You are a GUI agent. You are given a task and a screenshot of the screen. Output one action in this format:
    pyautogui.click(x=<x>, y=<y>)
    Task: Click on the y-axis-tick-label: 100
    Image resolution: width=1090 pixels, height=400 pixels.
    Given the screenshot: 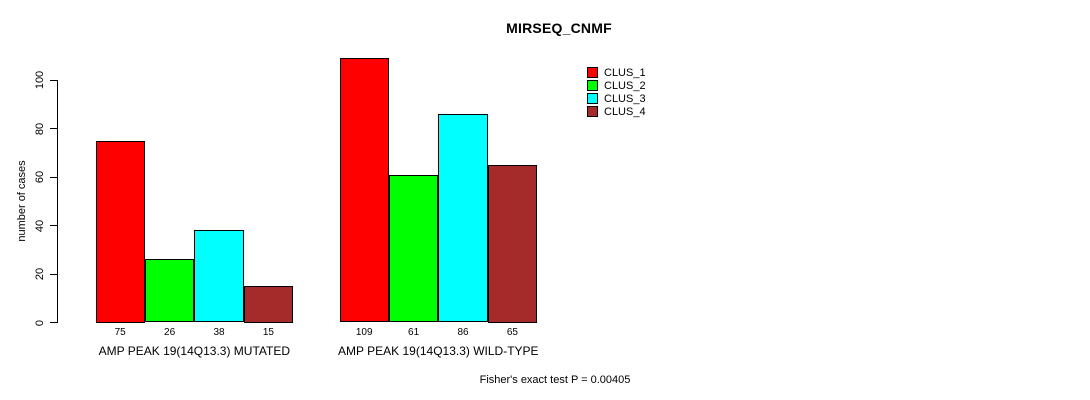 What is the action you would take?
    pyautogui.click(x=40, y=80)
    